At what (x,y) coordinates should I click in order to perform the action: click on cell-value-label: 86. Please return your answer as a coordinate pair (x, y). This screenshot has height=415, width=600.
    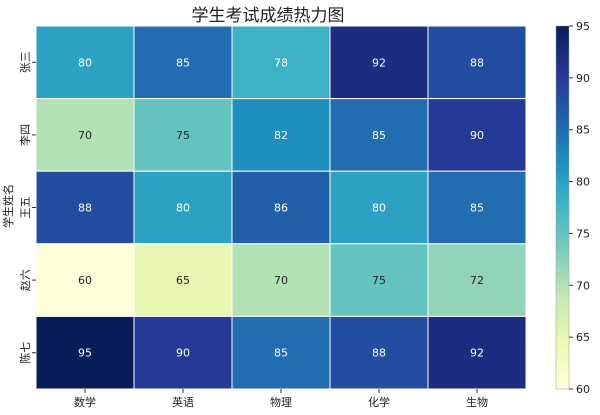
    Looking at the image, I should click on (281, 208).